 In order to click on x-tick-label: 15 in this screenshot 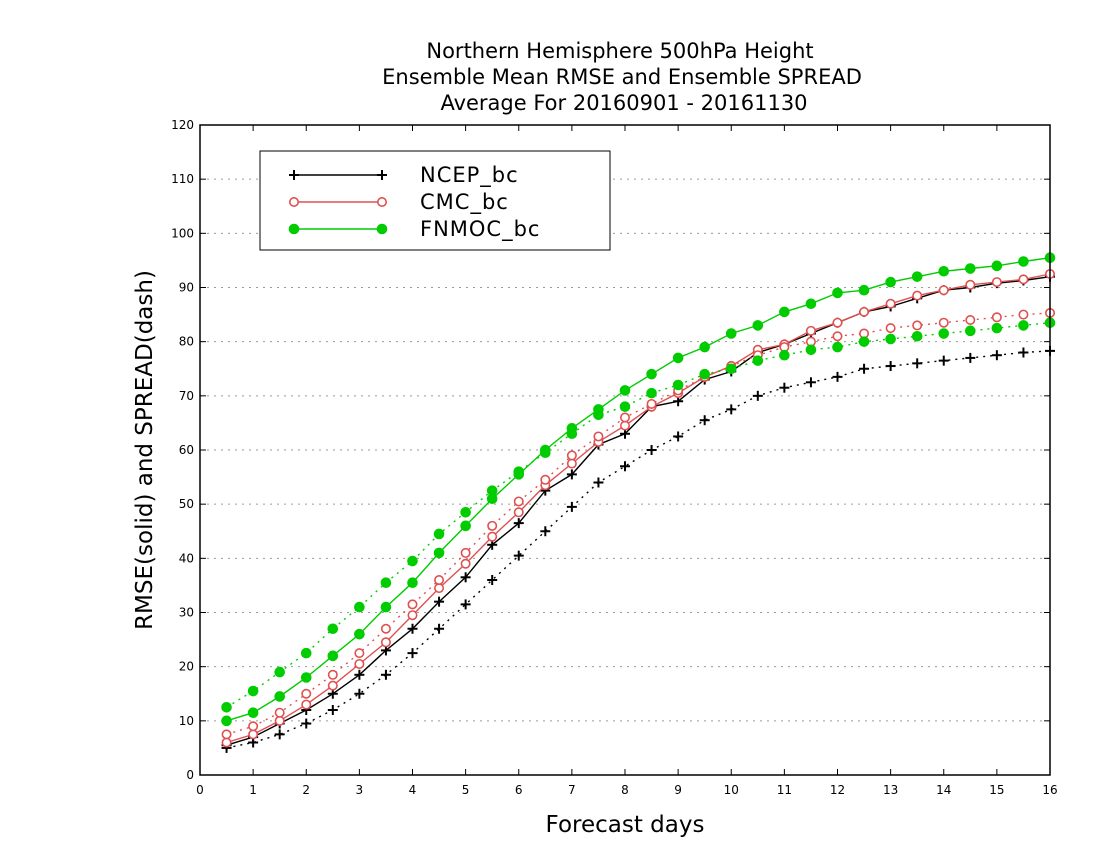, I will do `click(996, 790)`.